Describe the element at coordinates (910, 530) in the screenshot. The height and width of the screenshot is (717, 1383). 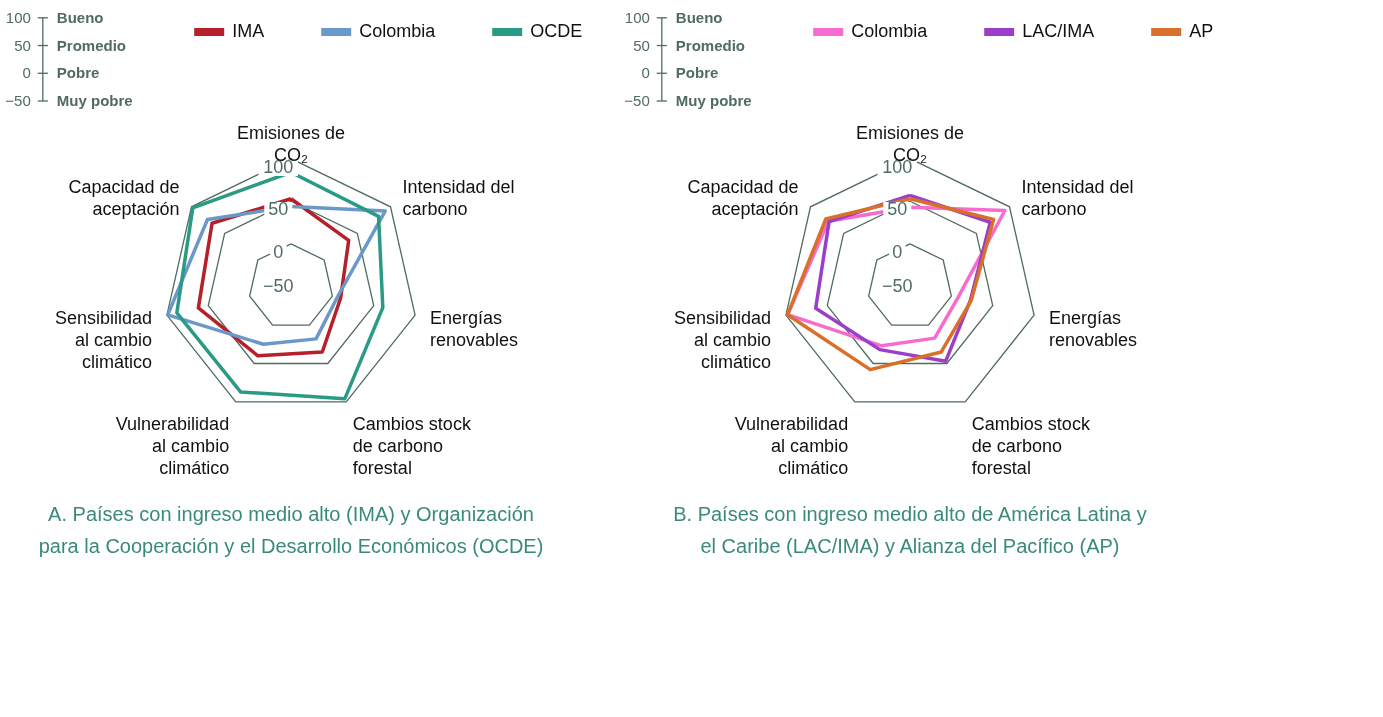
I see `text: B. Países con ingreso medio alto de América Latina y el Caribe (LAC/IMA) y Alianza del Pacífico (AP)` at that location.